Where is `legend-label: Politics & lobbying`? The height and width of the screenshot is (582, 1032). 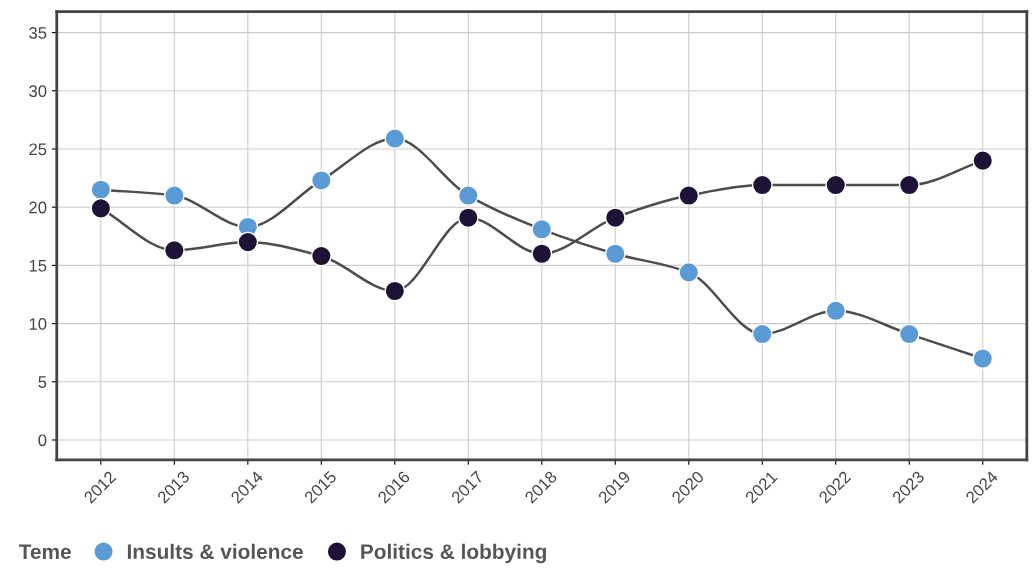 legend-label: Politics & lobbying is located at coordinates (453, 553).